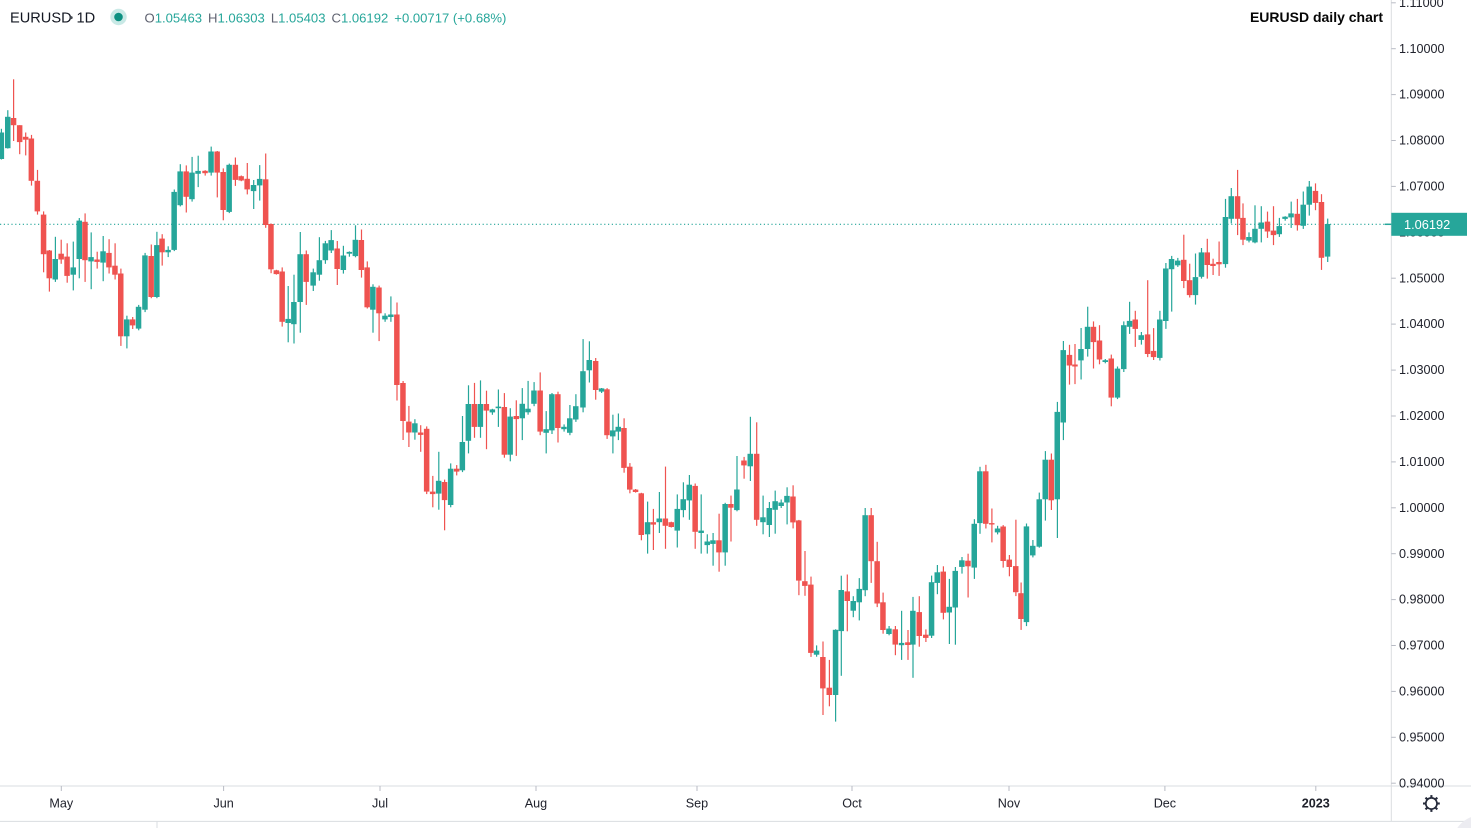 The width and height of the screenshot is (1471, 828). I want to click on svg-text: 1.08000, so click(1422, 141).